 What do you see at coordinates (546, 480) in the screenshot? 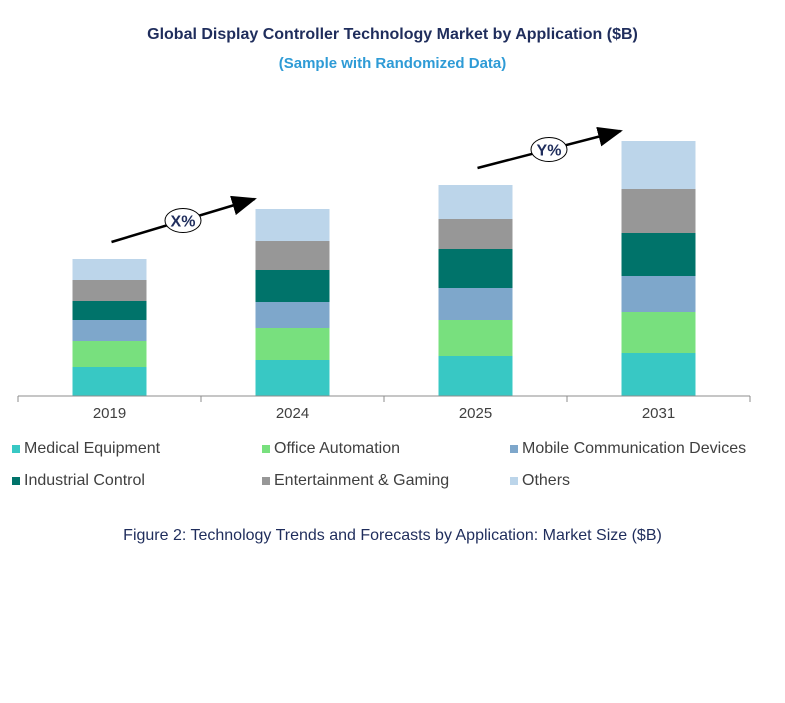
I see `legend-label: Others` at bounding box center [546, 480].